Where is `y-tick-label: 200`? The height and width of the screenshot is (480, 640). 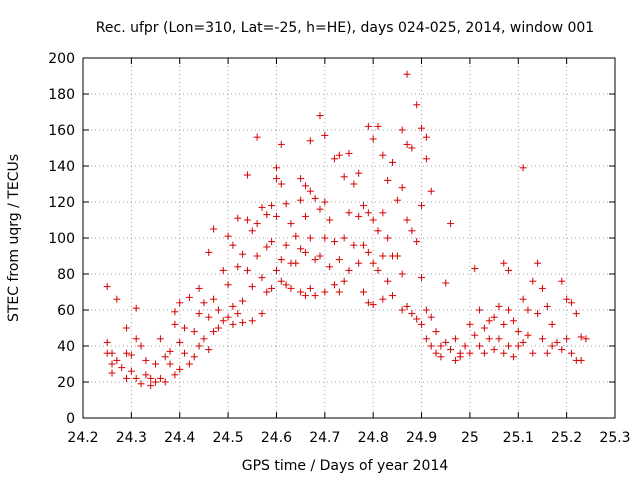
y-tick-label: 200 is located at coordinates (61, 59).